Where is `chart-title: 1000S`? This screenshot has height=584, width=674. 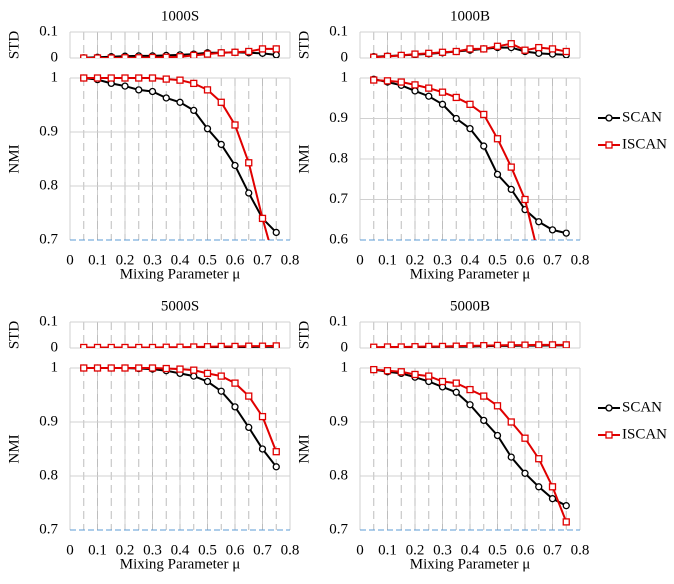
chart-title: 1000S is located at coordinates (180, 16).